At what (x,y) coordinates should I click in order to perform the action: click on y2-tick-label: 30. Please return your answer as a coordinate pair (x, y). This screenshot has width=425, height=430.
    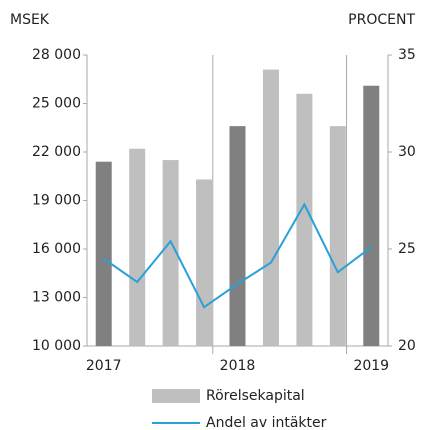
    Looking at the image, I should click on (407, 152).